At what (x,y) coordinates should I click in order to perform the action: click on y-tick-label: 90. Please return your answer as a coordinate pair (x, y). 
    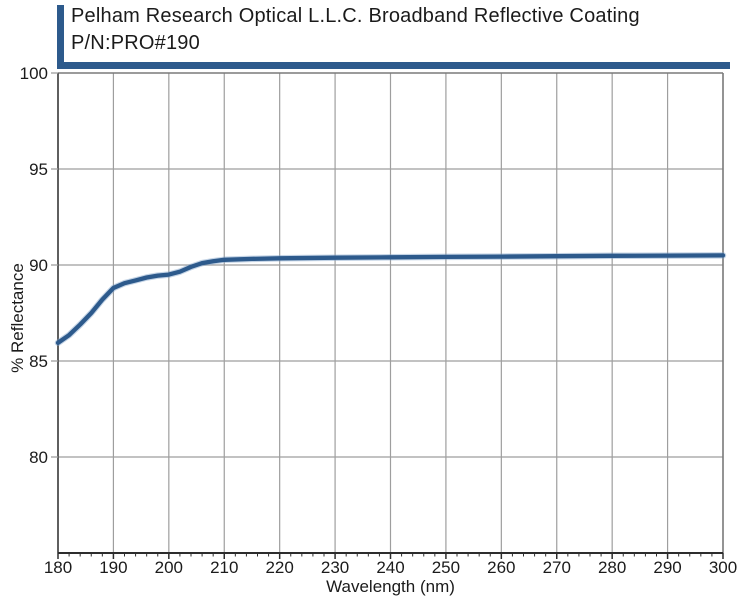
    Looking at the image, I should click on (38, 265).